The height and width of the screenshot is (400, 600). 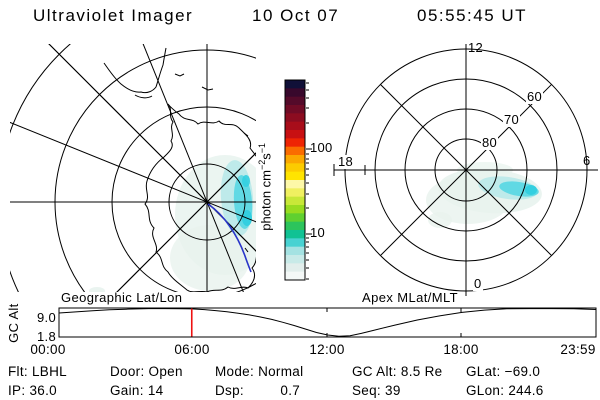 I want to click on xtick-1800: 18:00, so click(x=461, y=349).